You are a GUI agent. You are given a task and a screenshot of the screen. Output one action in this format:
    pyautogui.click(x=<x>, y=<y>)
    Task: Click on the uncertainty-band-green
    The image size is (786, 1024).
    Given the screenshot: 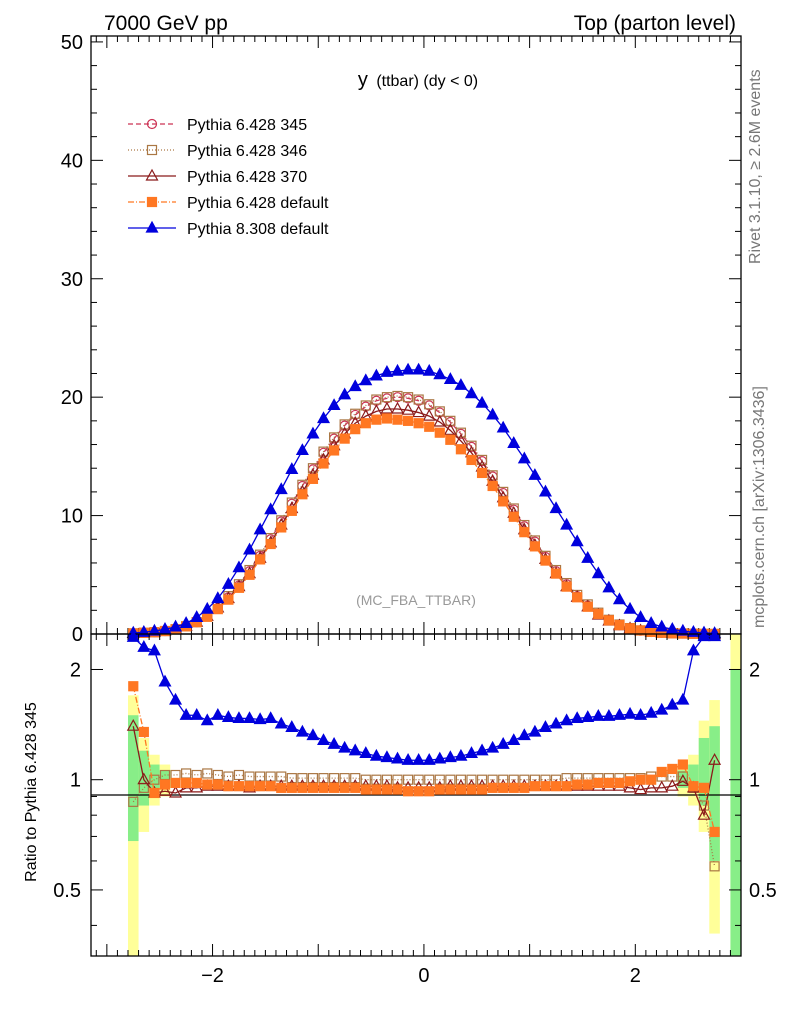 What is the action you would take?
    pyautogui.click(x=714, y=793)
    